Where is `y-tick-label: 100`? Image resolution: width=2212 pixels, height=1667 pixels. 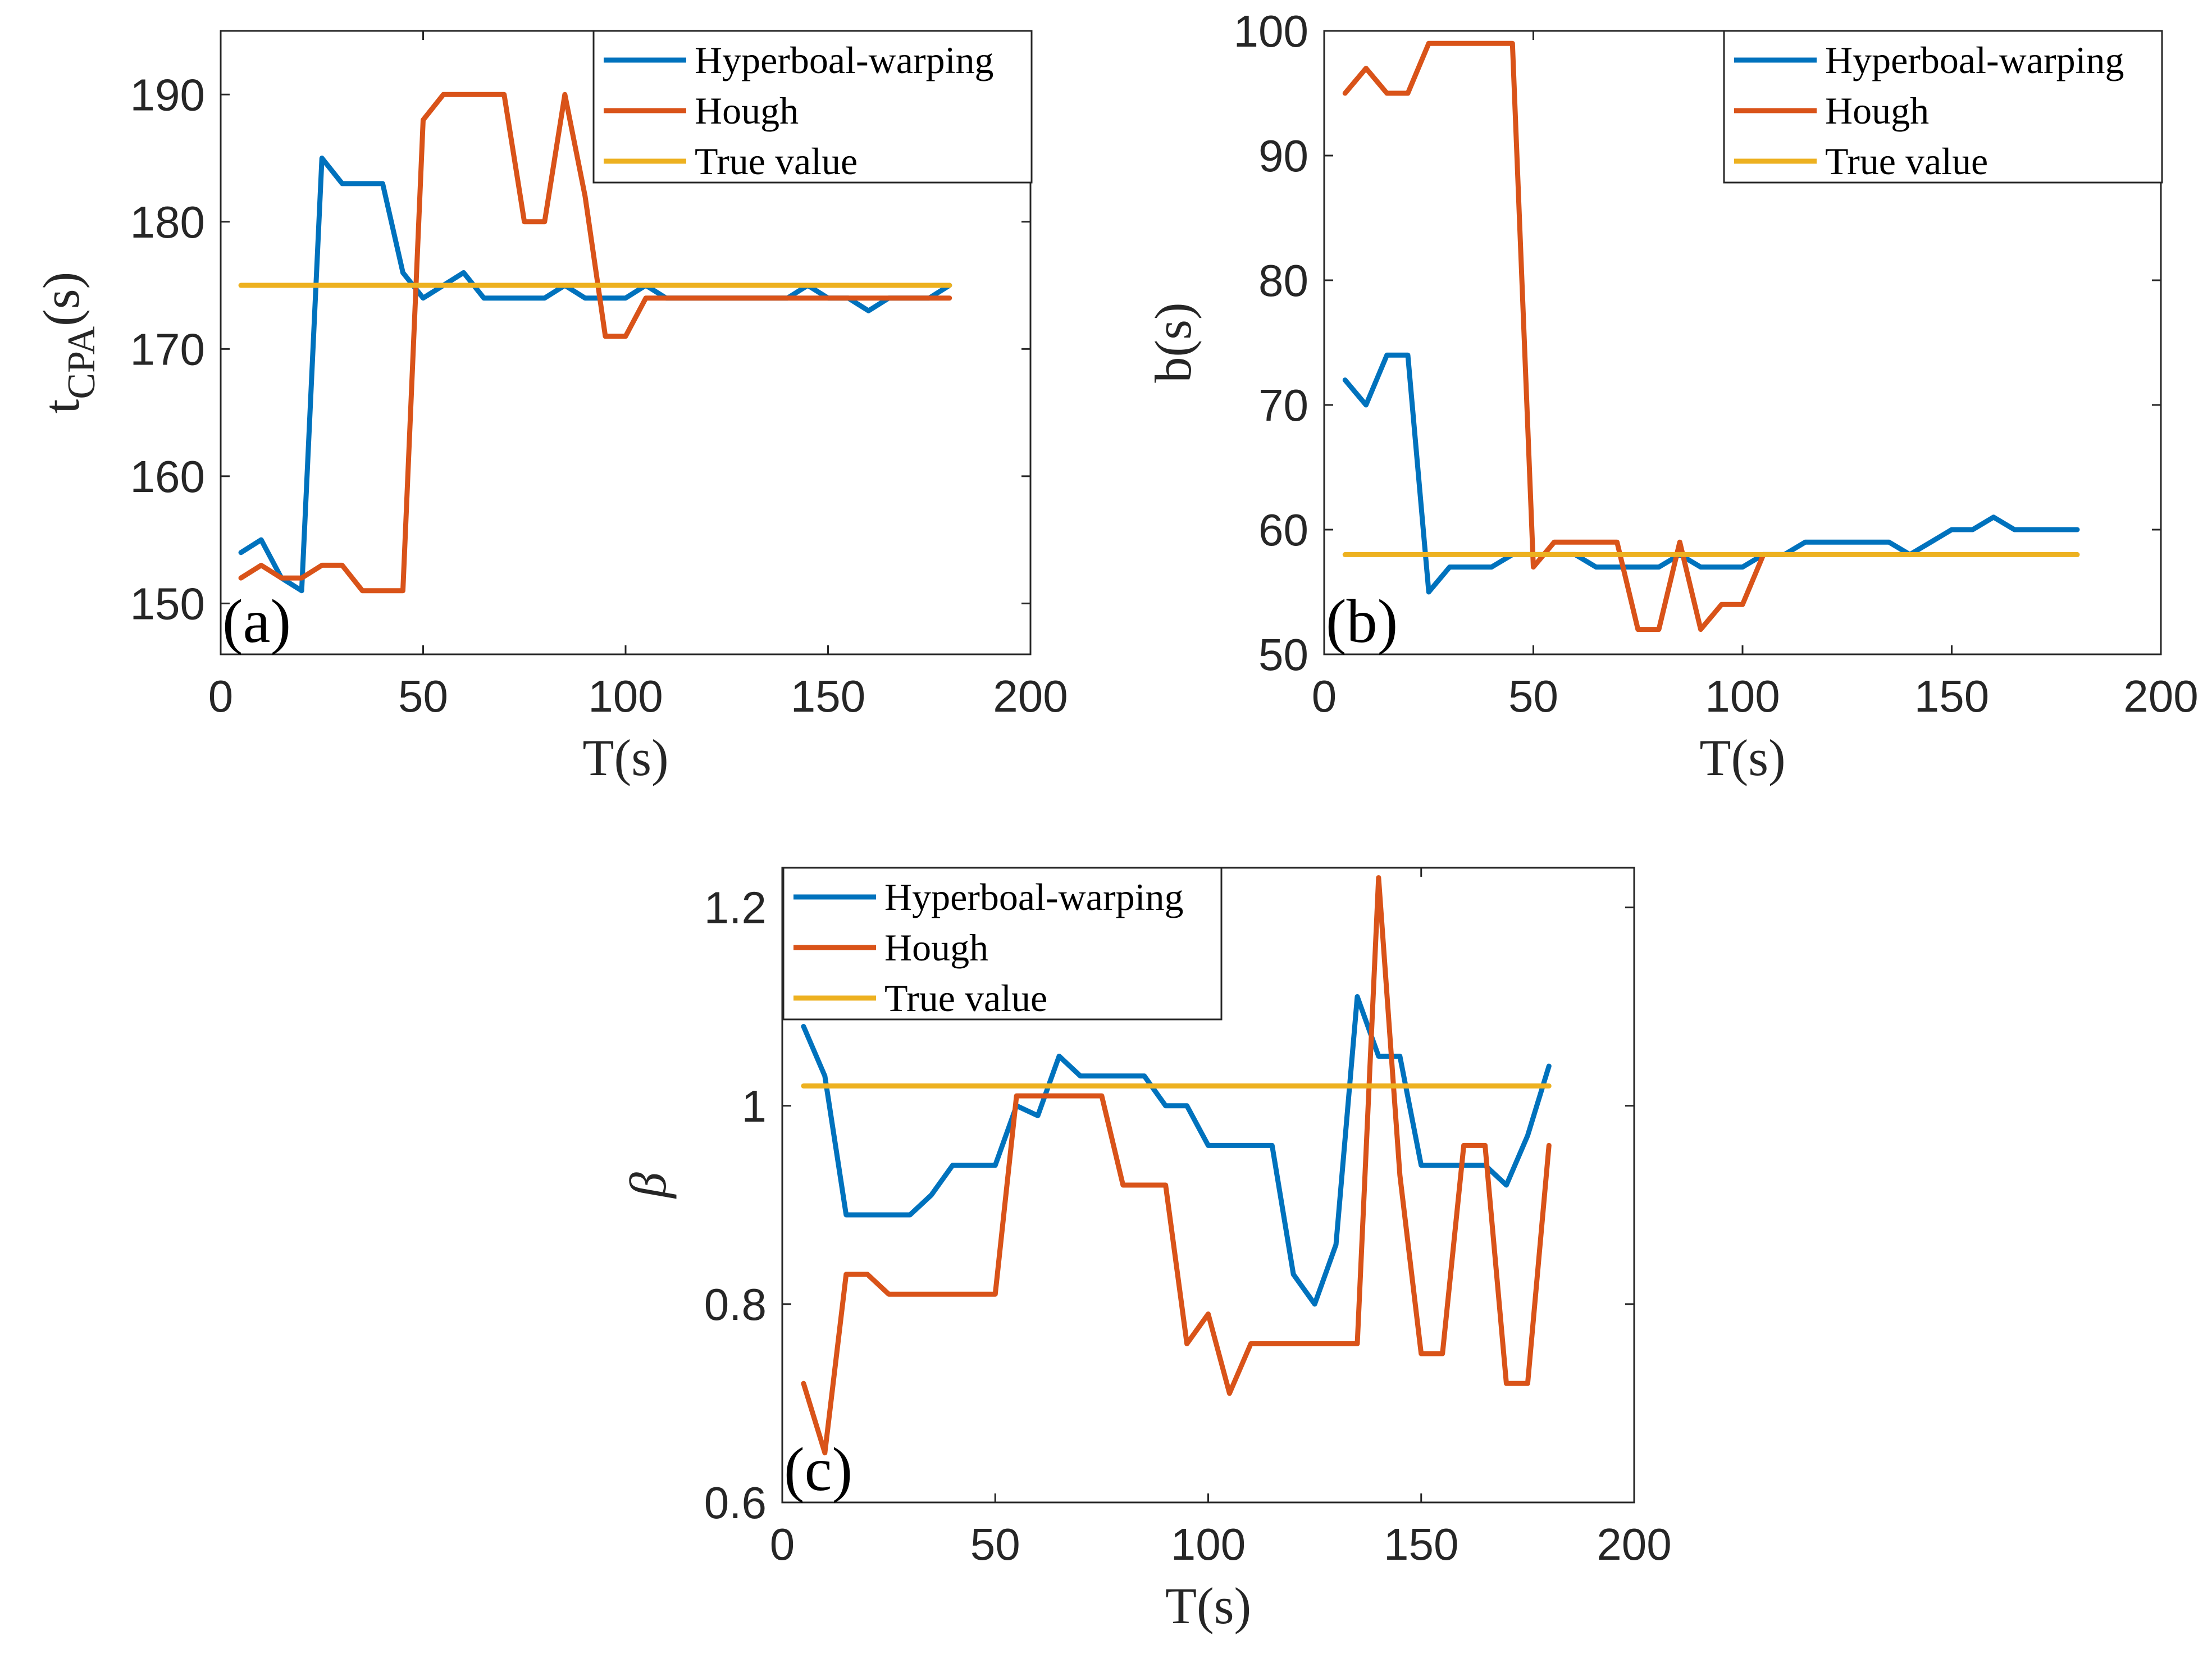 y-tick-label: 100 is located at coordinates (1271, 31).